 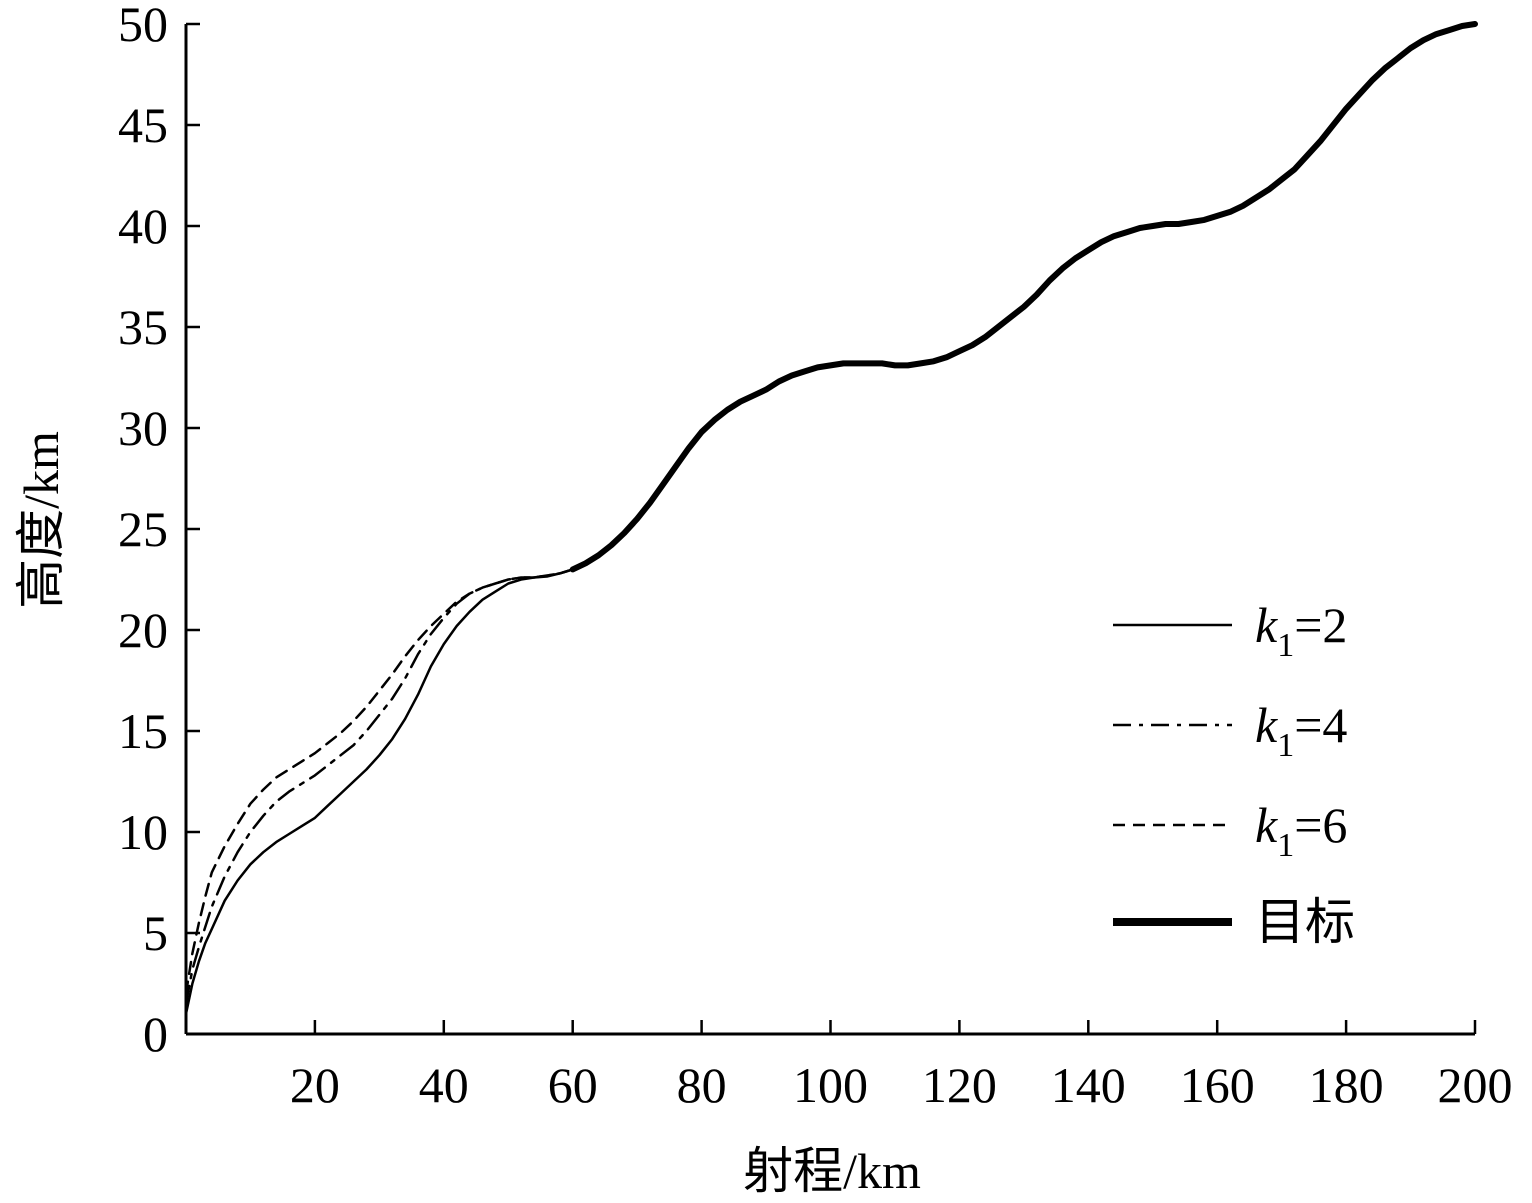 What do you see at coordinates (1346, 1085) in the screenshot?
I see `x-tick-label: 180` at bounding box center [1346, 1085].